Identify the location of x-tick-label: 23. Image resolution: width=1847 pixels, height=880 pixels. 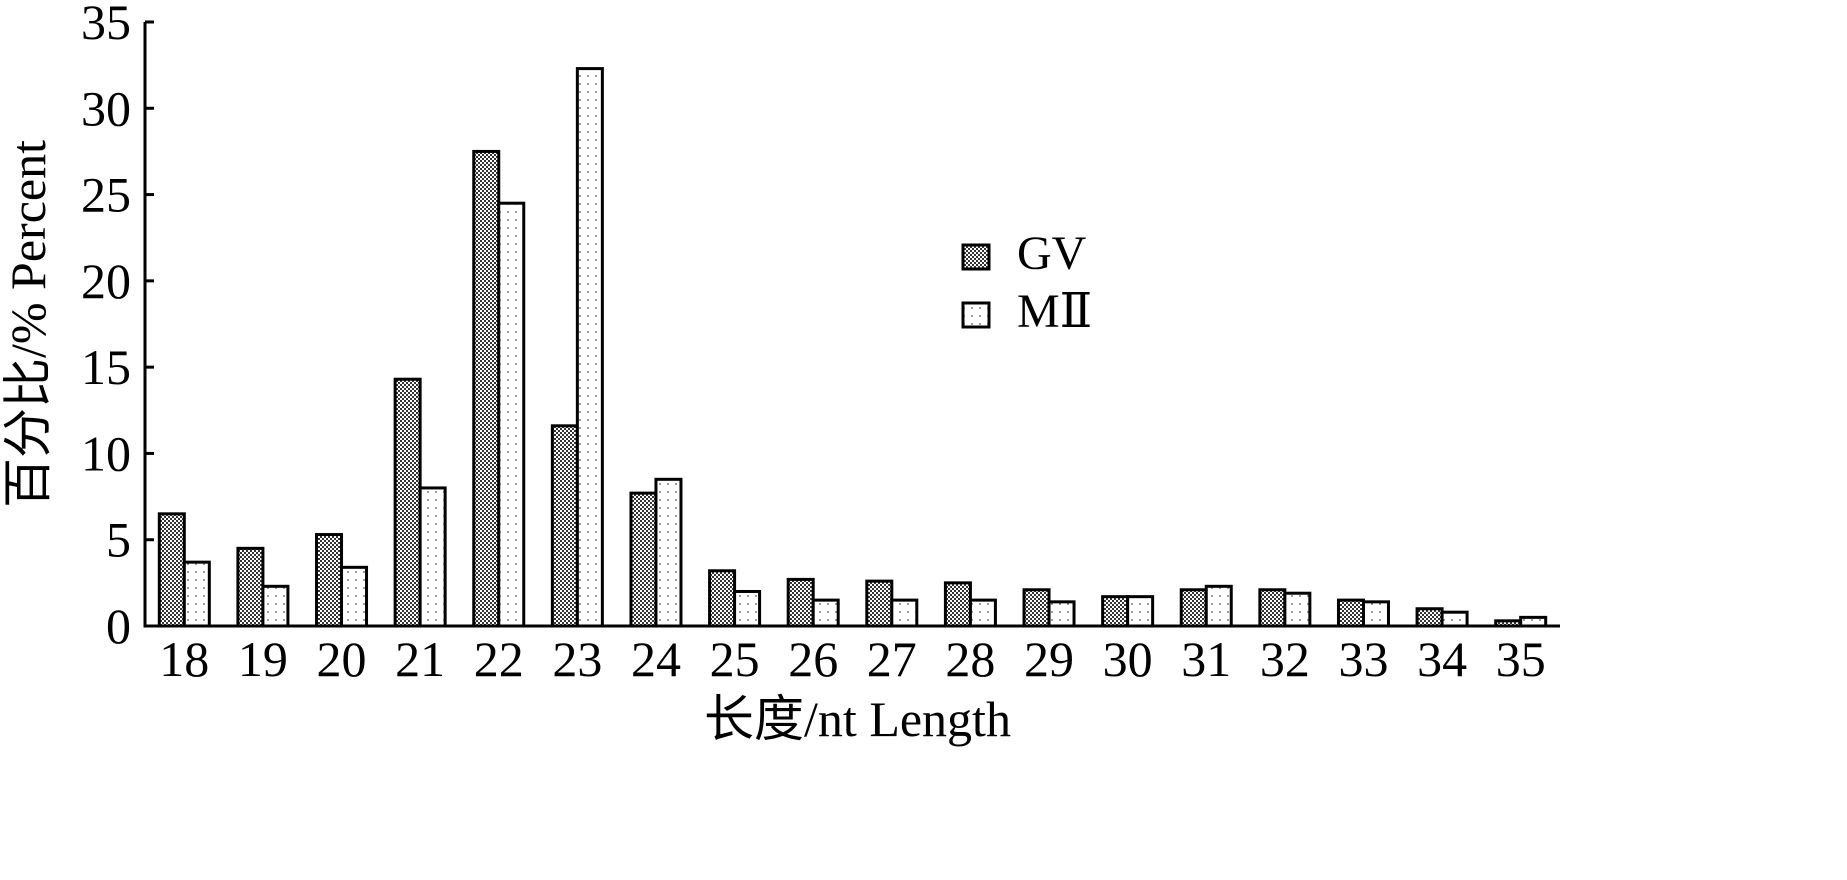
(577, 659).